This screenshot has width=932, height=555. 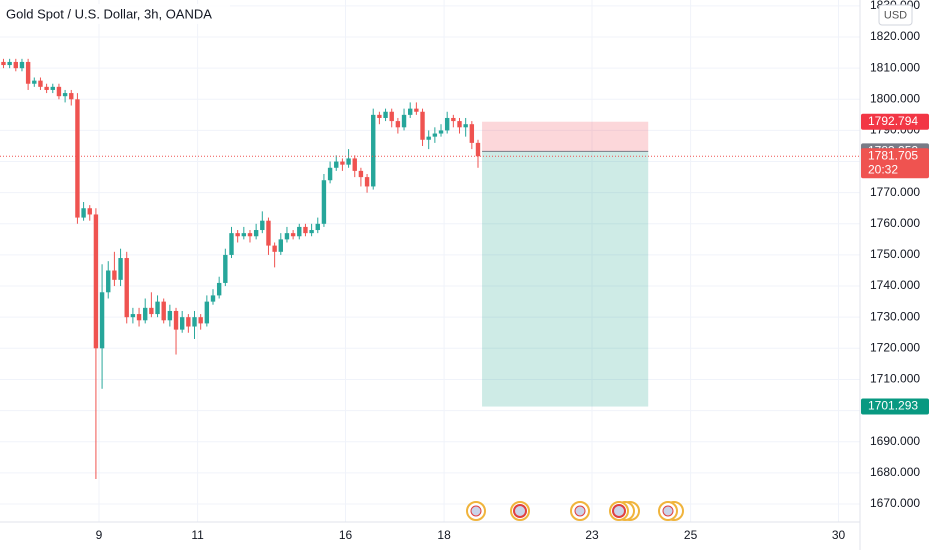 I want to click on last-price-label: 1781.705, so click(x=893, y=155).